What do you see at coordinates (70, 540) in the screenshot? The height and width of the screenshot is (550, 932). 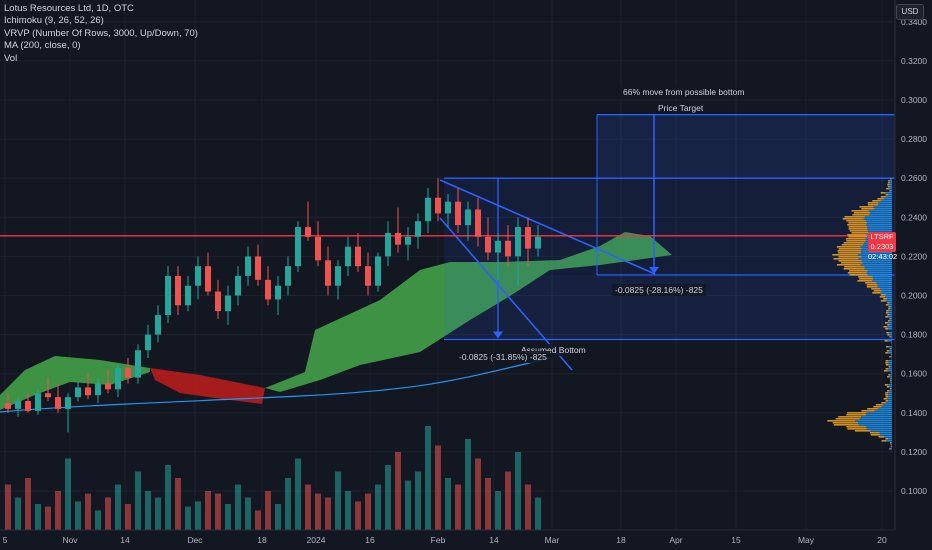 I see `time-tick-label: Nov` at bounding box center [70, 540].